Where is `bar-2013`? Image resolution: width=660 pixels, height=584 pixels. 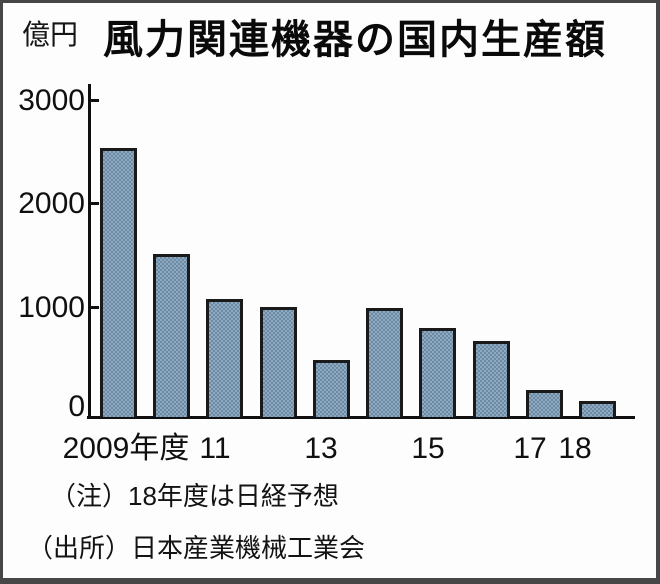
bar-2013 is located at coordinates (331, 388).